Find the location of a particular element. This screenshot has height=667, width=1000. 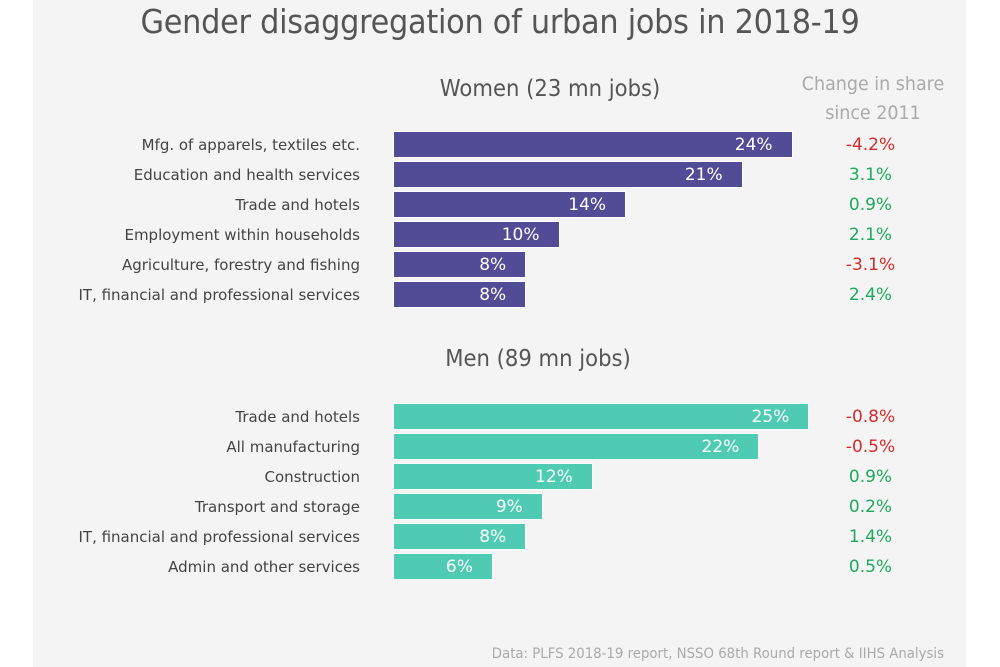

men-bar-value-label: 8% is located at coordinates (493, 537).